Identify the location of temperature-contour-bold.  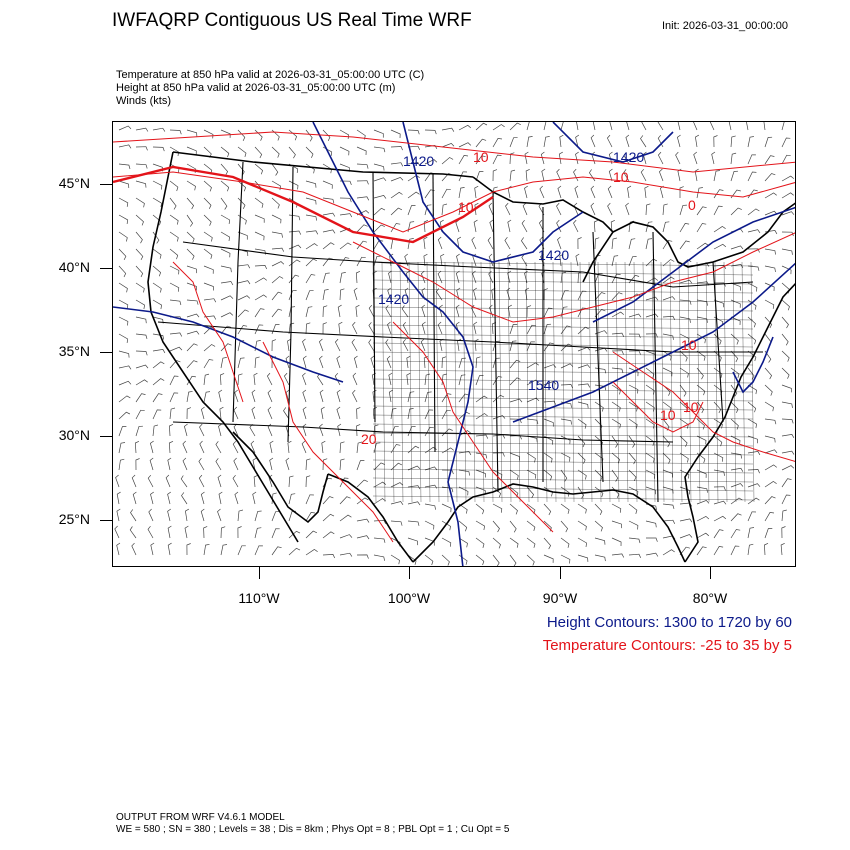
(303, 204).